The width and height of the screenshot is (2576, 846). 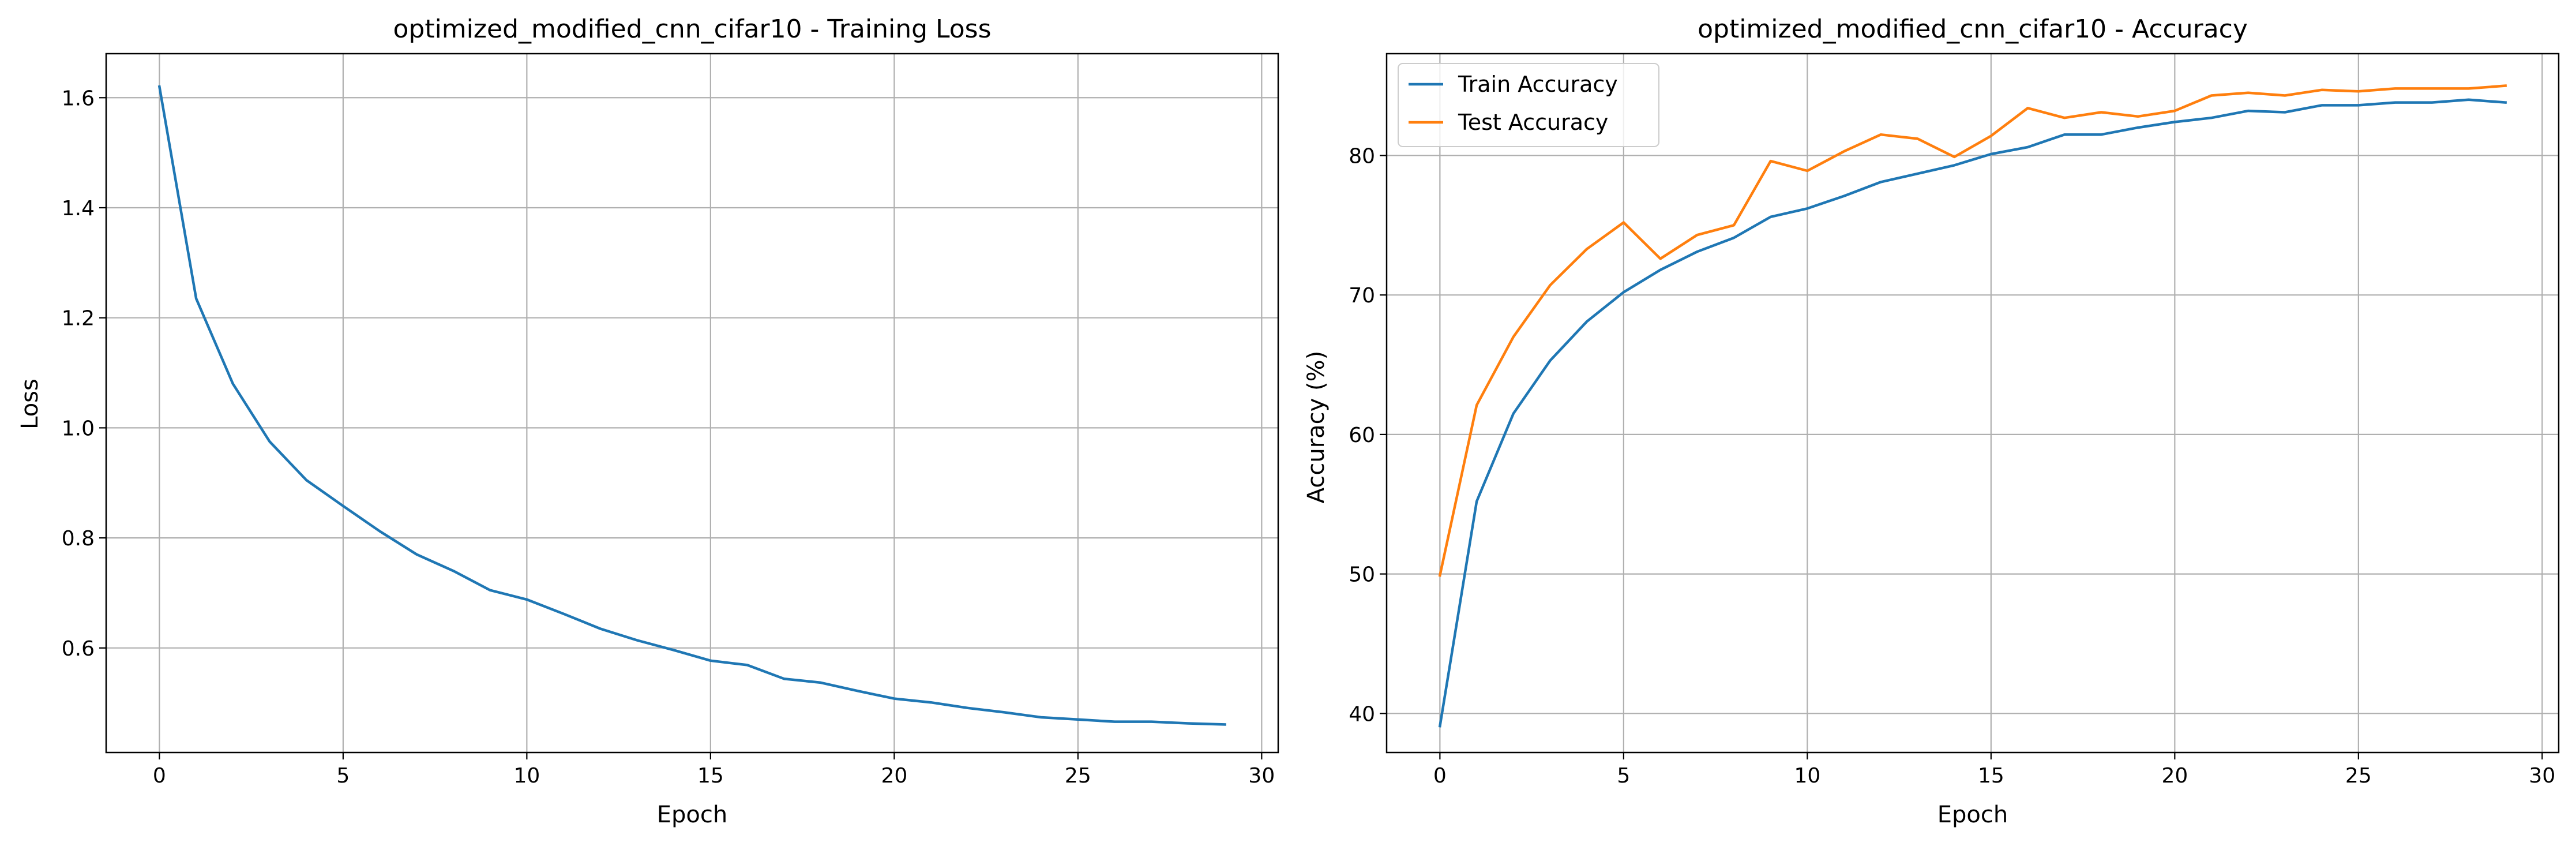 What do you see at coordinates (79, 539) in the screenshot?
I see `loss-y-tick-label: 0.8` at bounding box center [79, 539].